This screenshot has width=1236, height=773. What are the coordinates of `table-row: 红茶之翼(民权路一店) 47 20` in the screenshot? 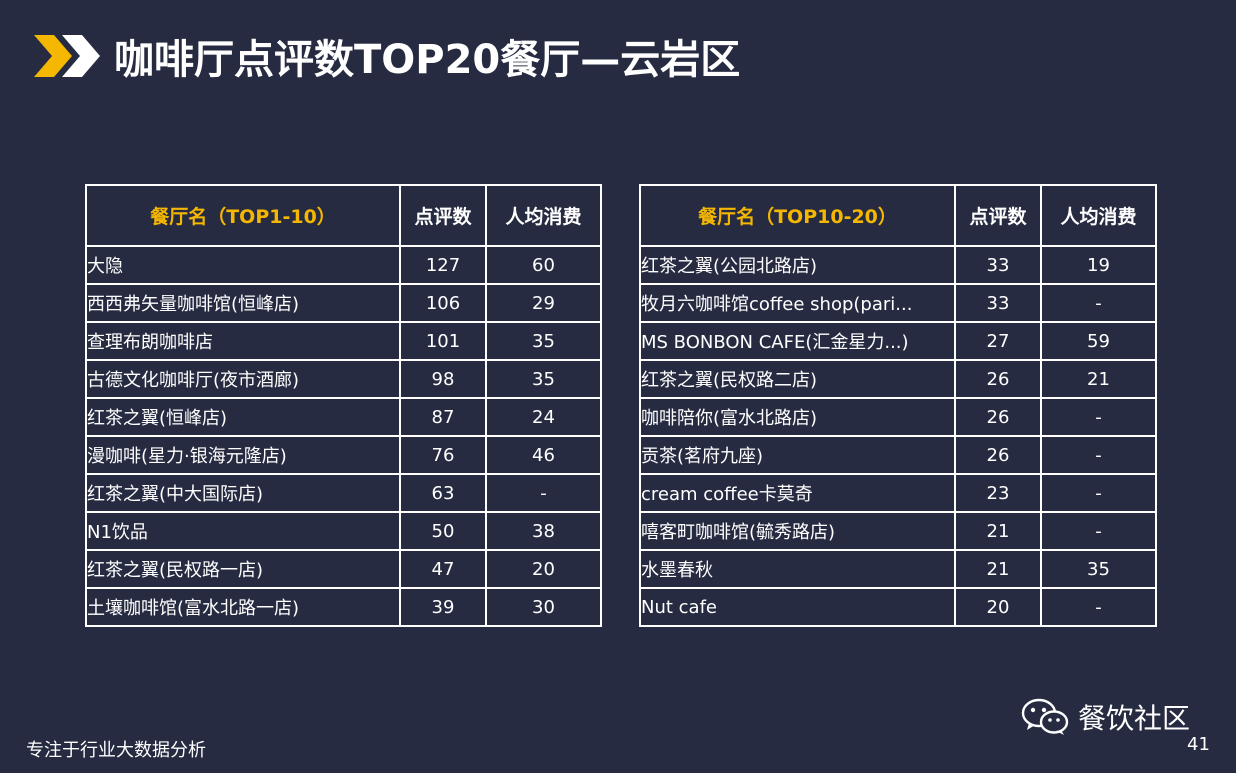 It's located at (343, 569).